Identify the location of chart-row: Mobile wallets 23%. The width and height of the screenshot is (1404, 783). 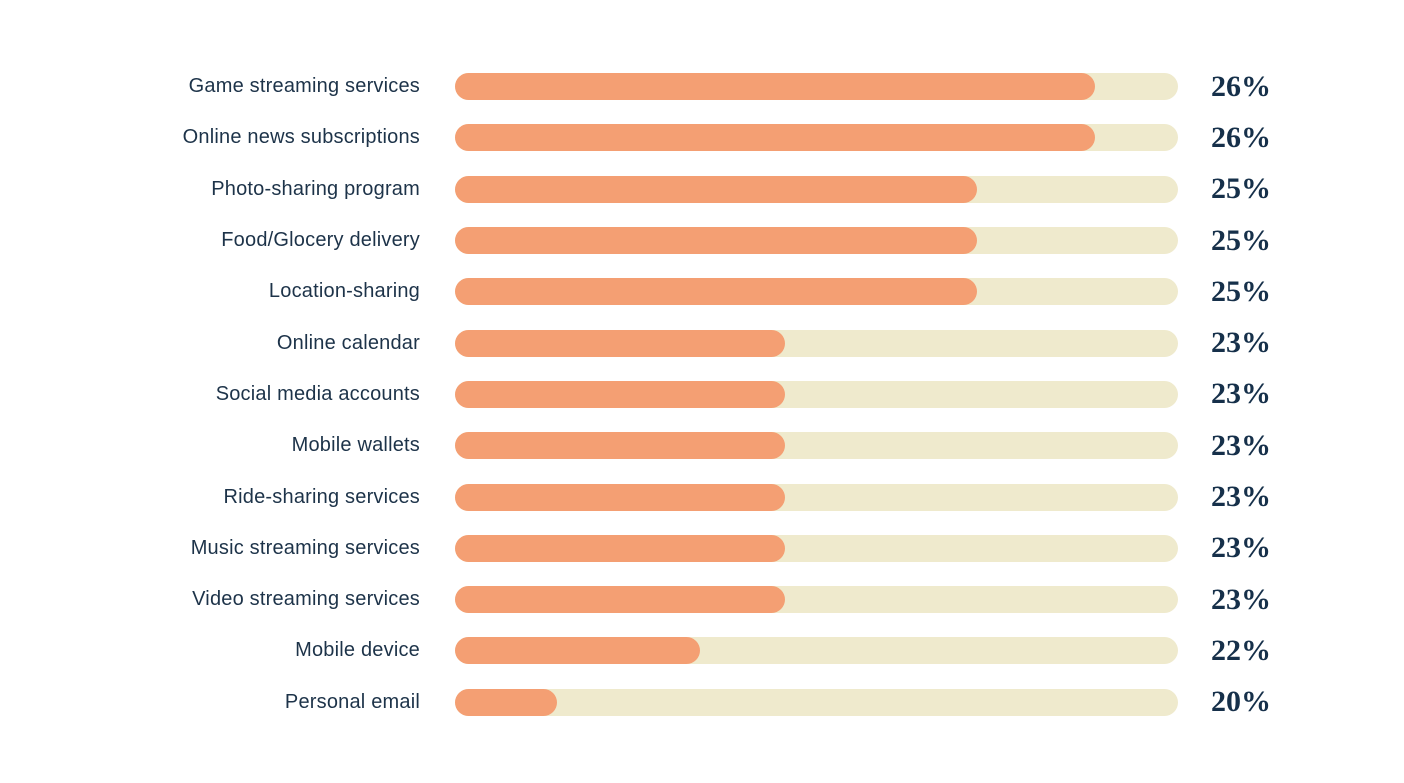
(702, 445).